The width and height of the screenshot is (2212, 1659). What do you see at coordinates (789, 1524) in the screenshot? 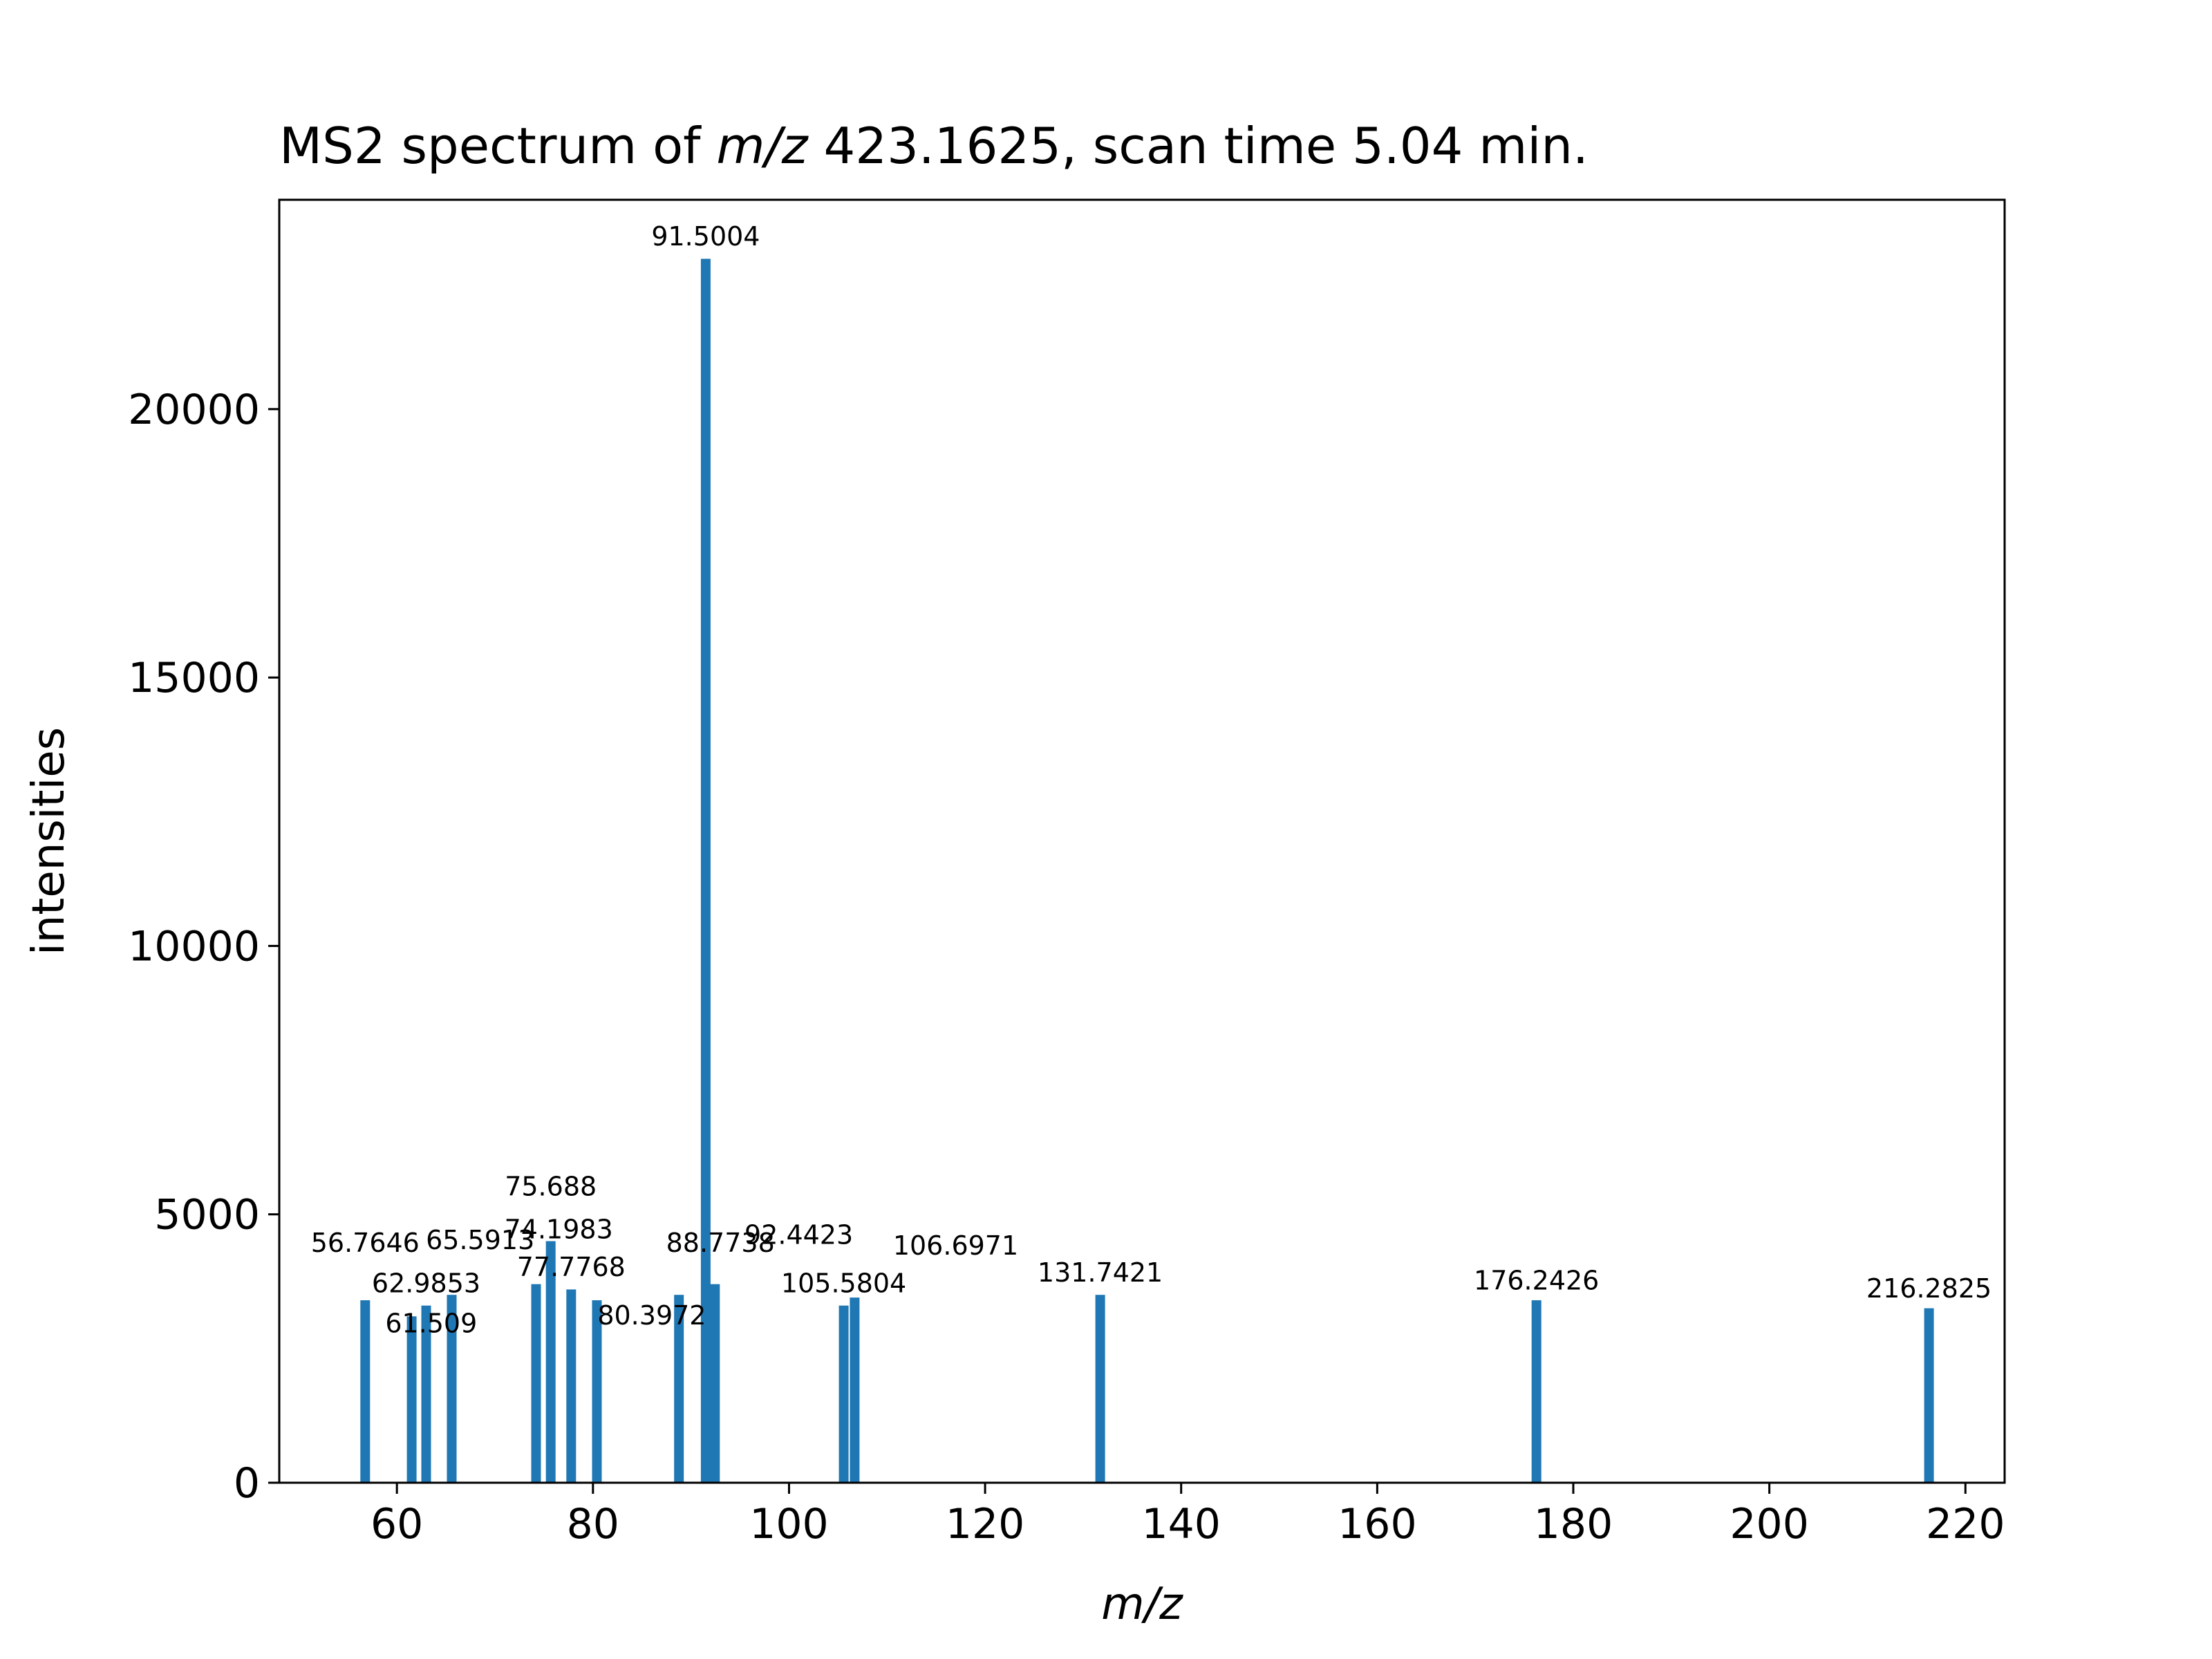
I see `x-tick-label-2: 100` at bounding box center [789, 1524].